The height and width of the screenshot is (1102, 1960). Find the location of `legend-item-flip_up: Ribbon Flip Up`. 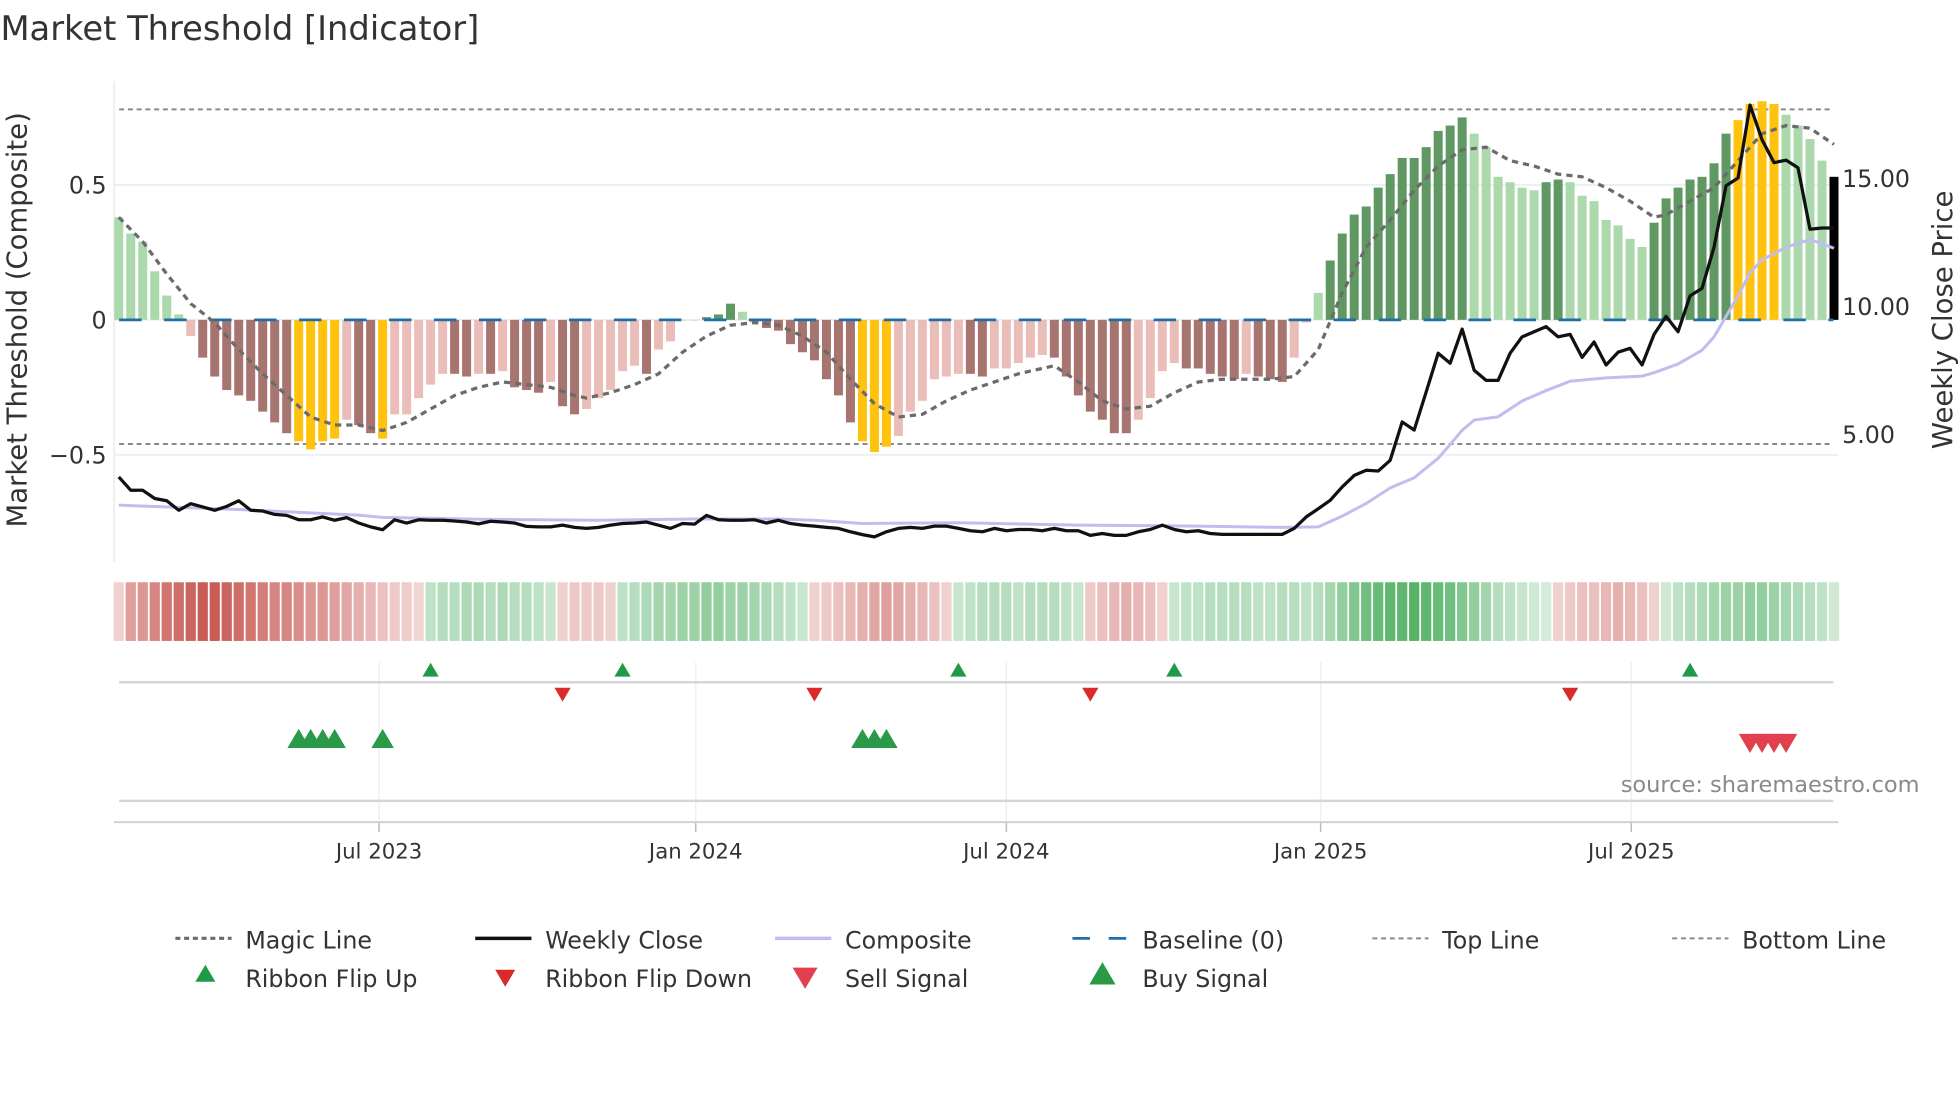

legend-item-flip_up: Ribbon Flip Up is located at coordinates (306, 978).